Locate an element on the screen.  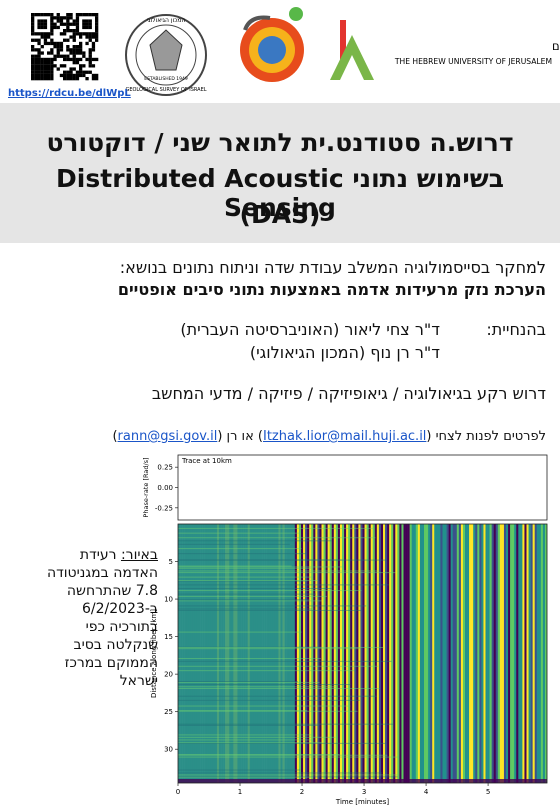
qr-link: https://rdcu.be/dlWpL is located at coordinates (69, 93).